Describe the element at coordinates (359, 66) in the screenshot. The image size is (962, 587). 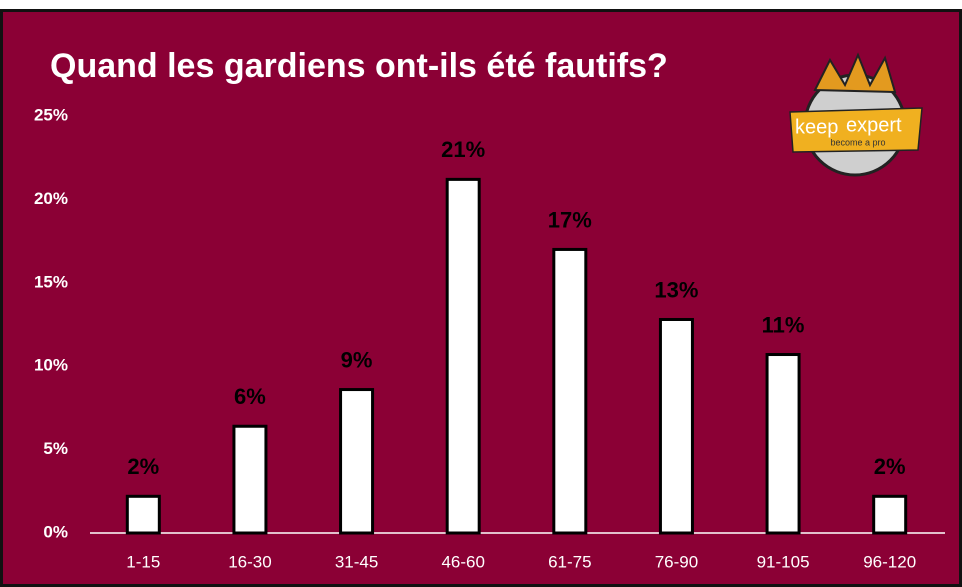
I see `chart-title: Quand les gardiens ont-ils été fautifs?` at that location.